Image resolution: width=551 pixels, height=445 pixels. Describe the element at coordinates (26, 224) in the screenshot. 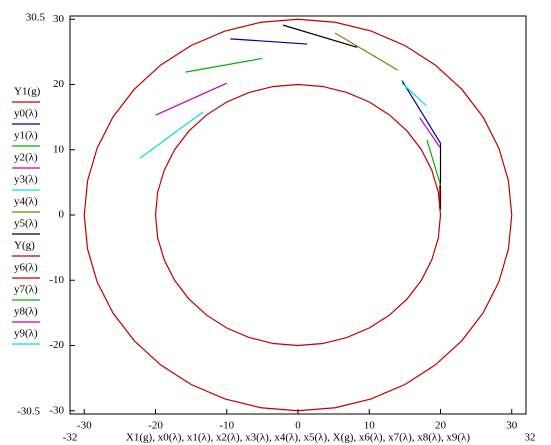

I see `legend-label: y5(λ)` at that location.